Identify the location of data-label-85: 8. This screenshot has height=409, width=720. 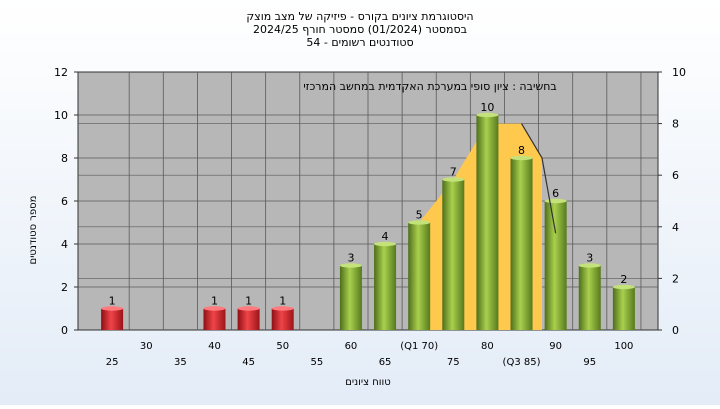
(521, 150).